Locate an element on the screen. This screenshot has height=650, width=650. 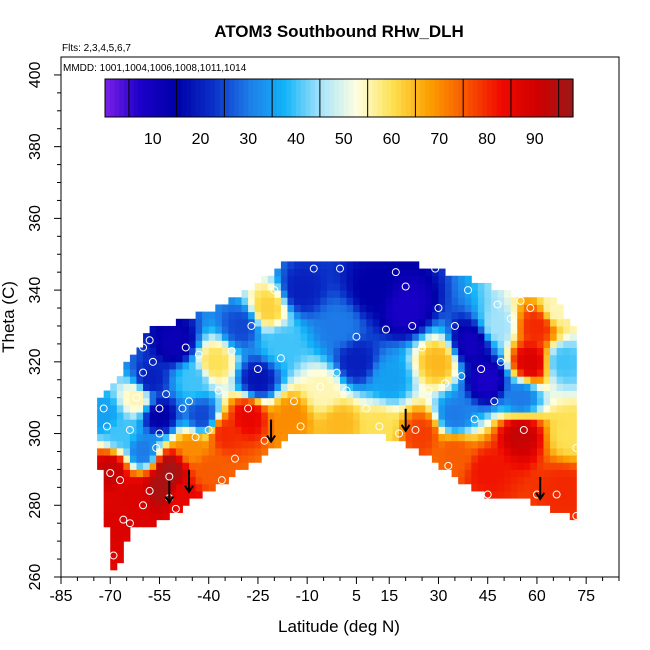
arrow-head is located at coordinates (189, 489).